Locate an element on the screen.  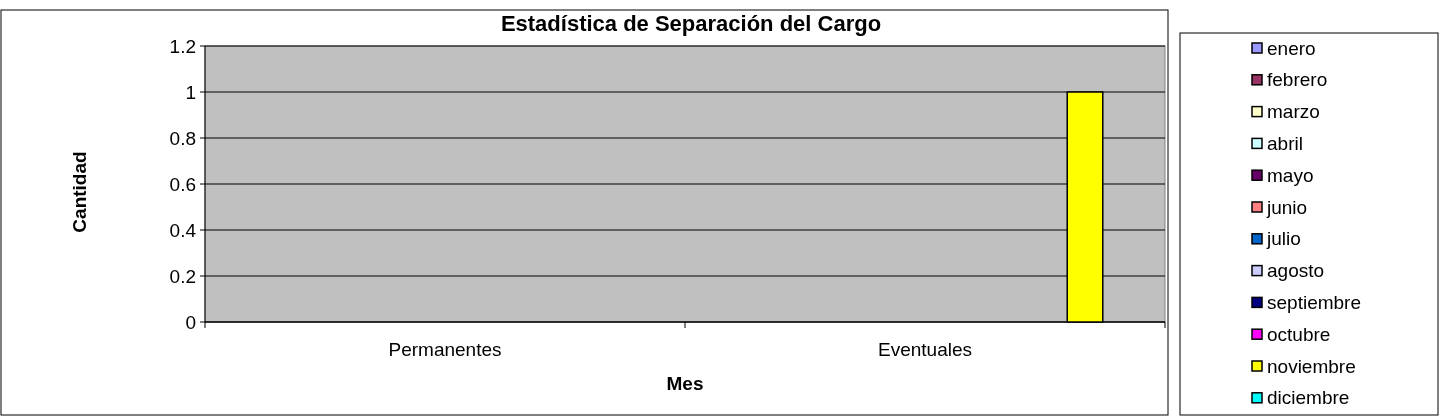
x-axis-title: Mes is located at coordinates (685, 383).